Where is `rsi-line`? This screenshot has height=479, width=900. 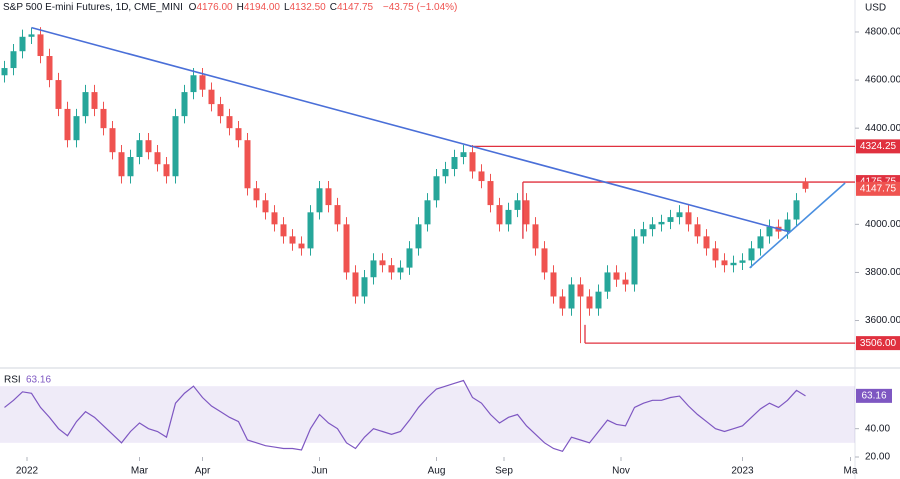 rsi-line is located at coordinates (405, 416).